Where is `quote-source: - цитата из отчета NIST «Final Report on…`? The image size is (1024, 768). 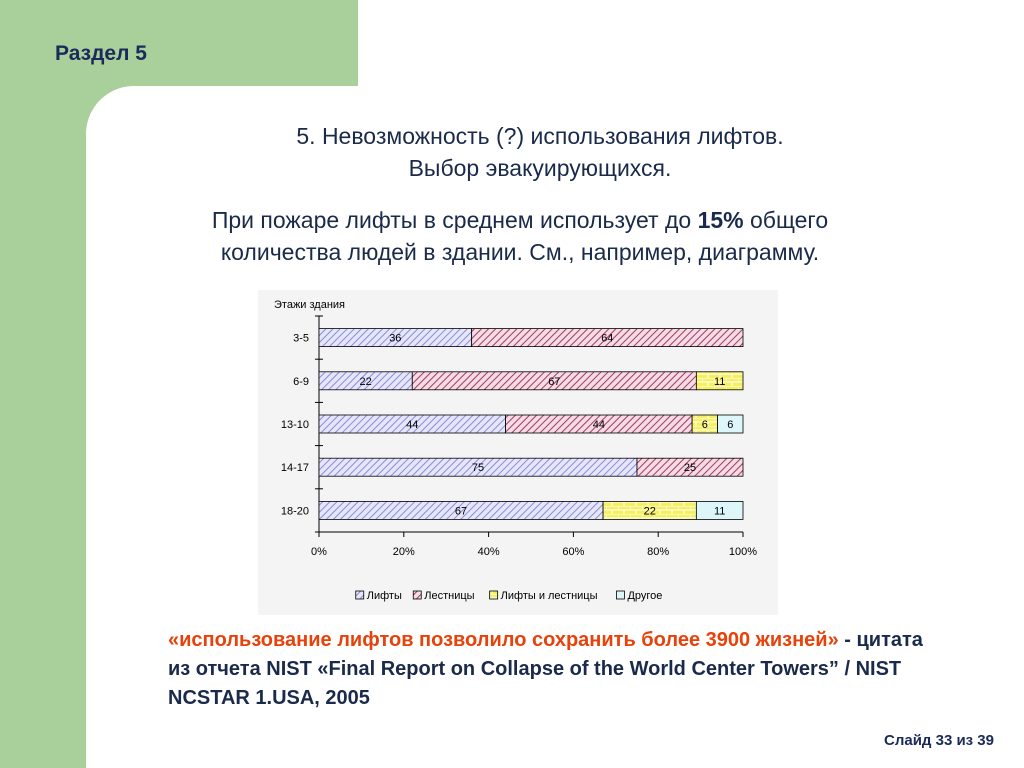
quote-source: - цитата из отчета NIST «Final Report on… is located at coordinates (545, 669).